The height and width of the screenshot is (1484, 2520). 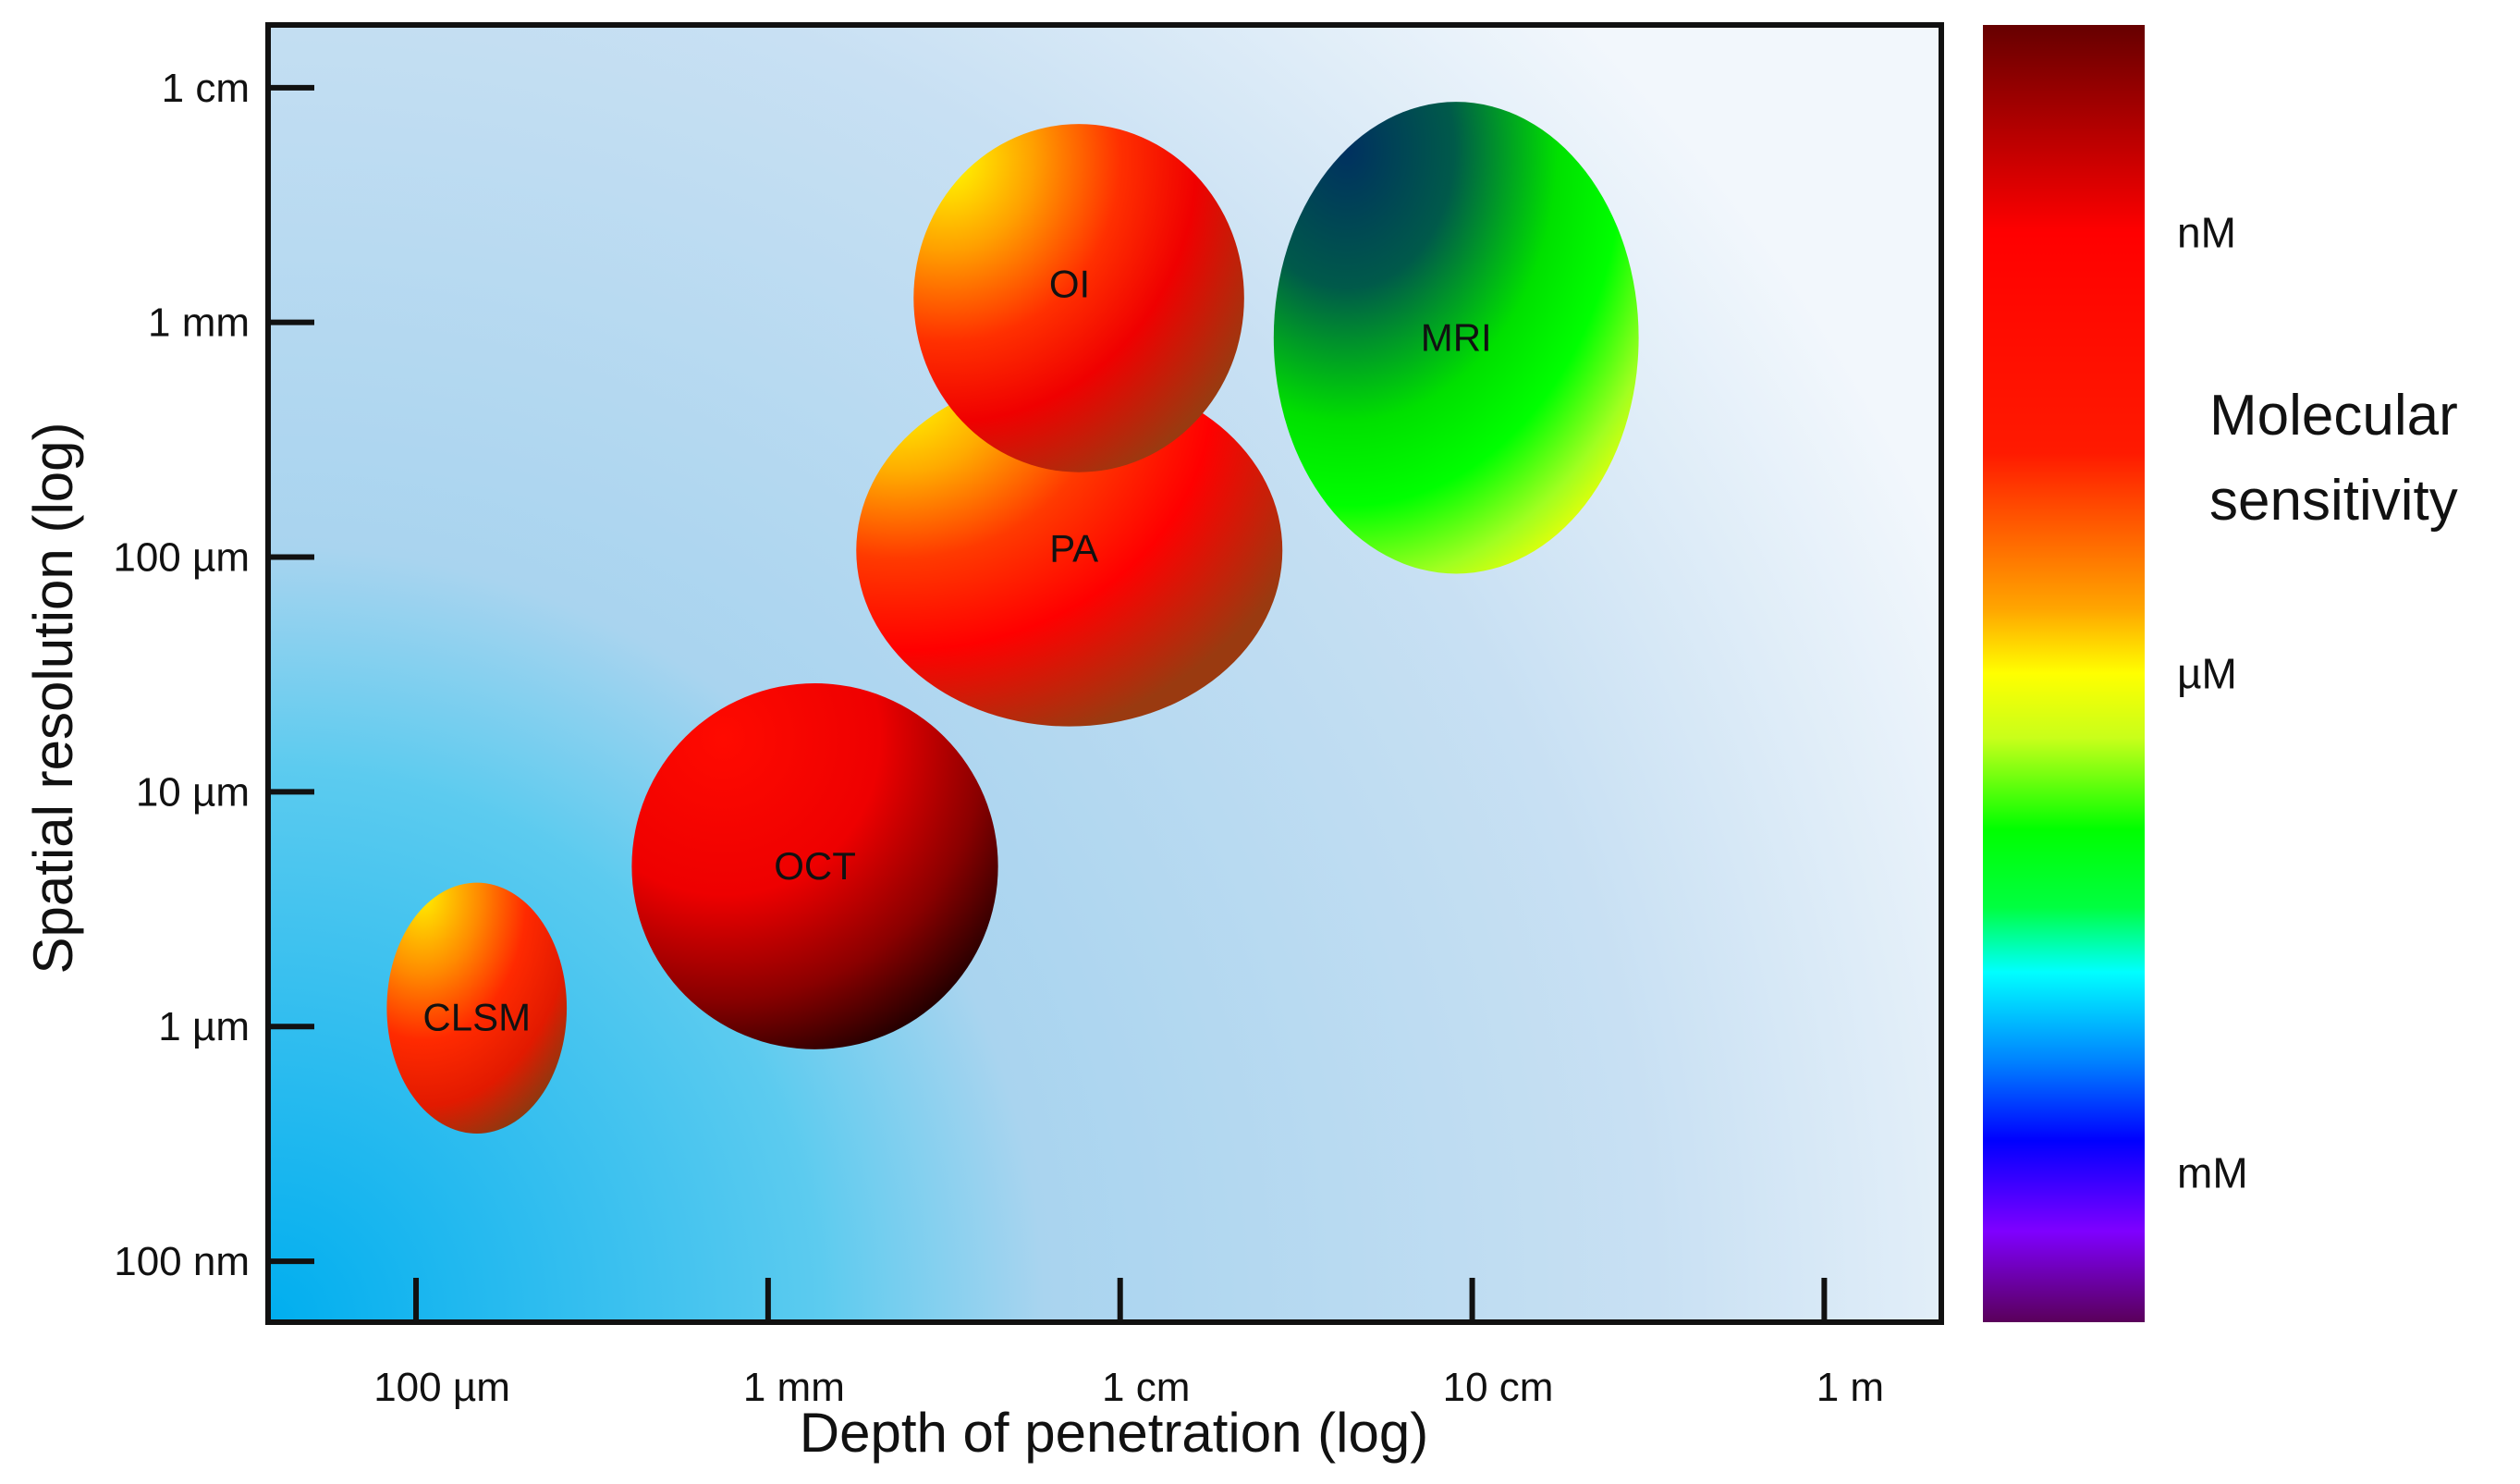 I want to click on y-tick-label: 1 µm, so click(x=204, y=1026).